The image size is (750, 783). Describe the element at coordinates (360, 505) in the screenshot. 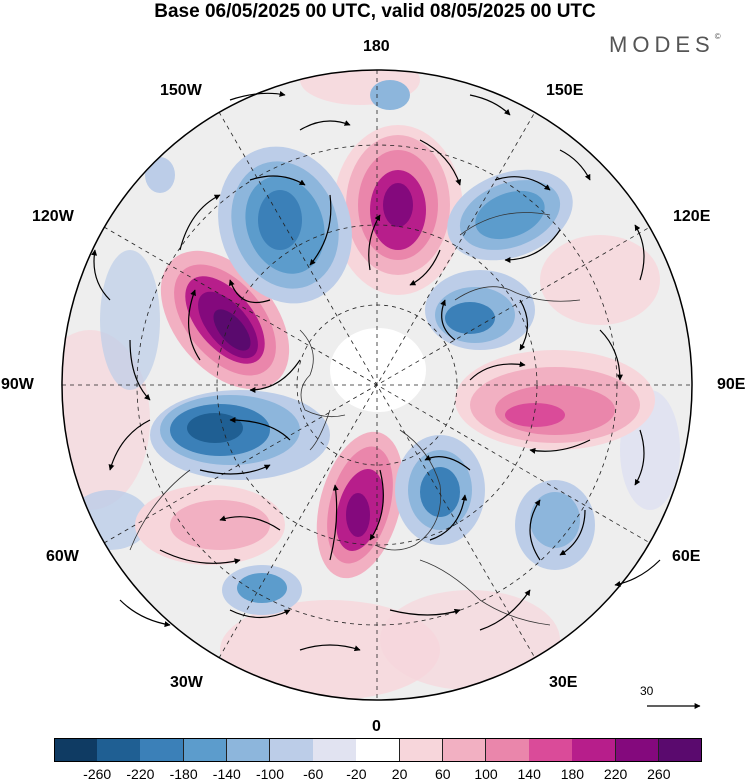

I see `anomaly-positive-greenland` at that location.